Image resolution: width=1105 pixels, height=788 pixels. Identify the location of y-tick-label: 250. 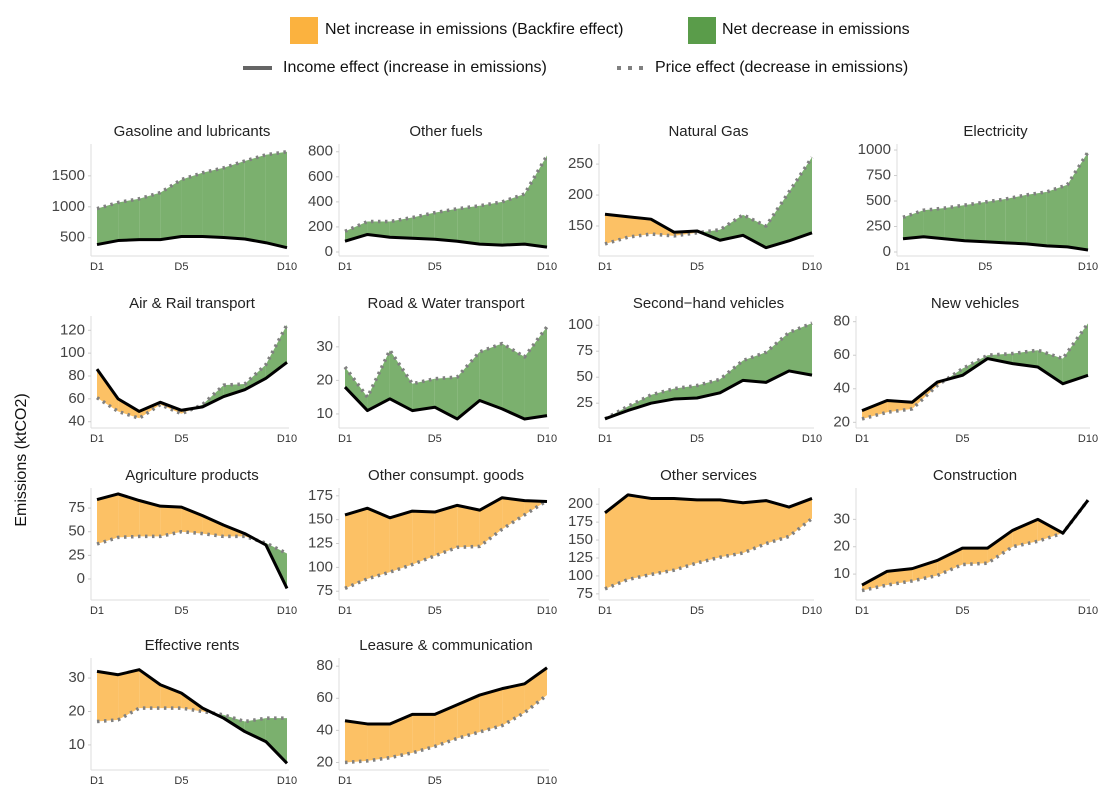
(878, 225).